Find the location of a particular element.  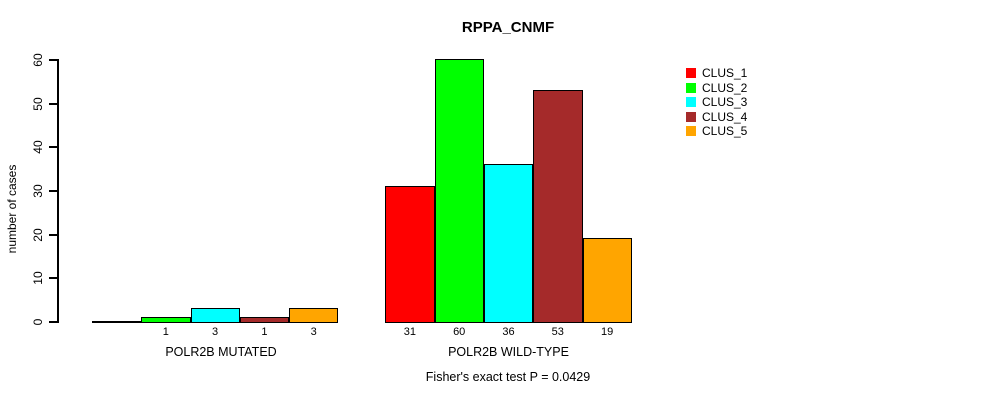

bar-value-label: 36 is located at coordinates (508, 332).